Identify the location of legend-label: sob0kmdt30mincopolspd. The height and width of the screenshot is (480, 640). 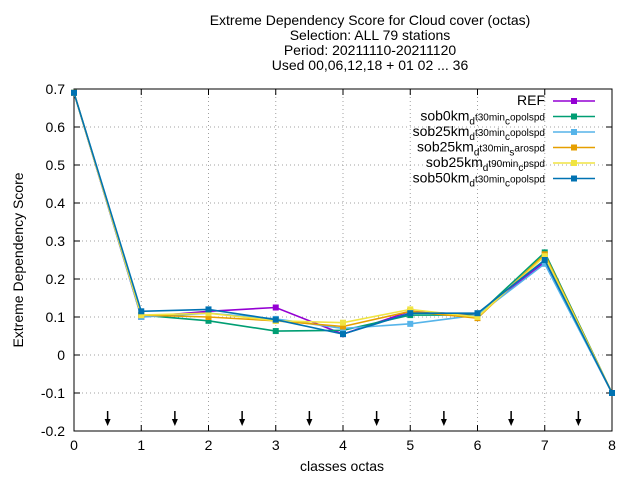
(482, 118).